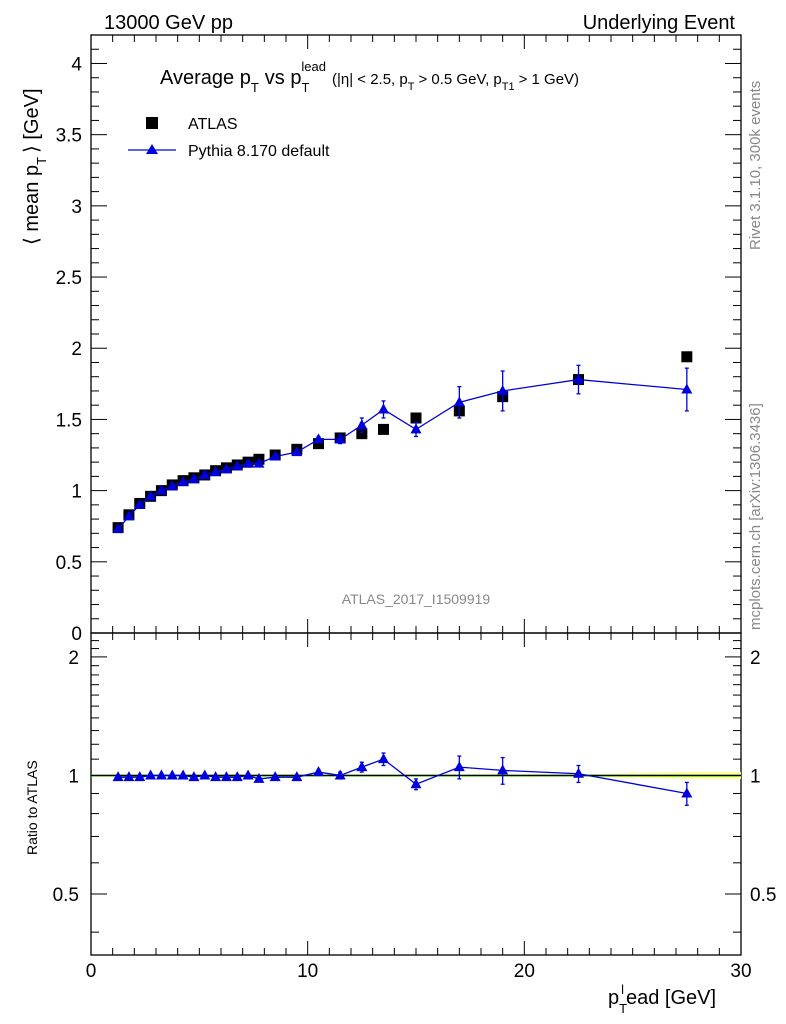  I want to click on analysis-label: ATLAS_2017_I1509919, so click(416, 599).